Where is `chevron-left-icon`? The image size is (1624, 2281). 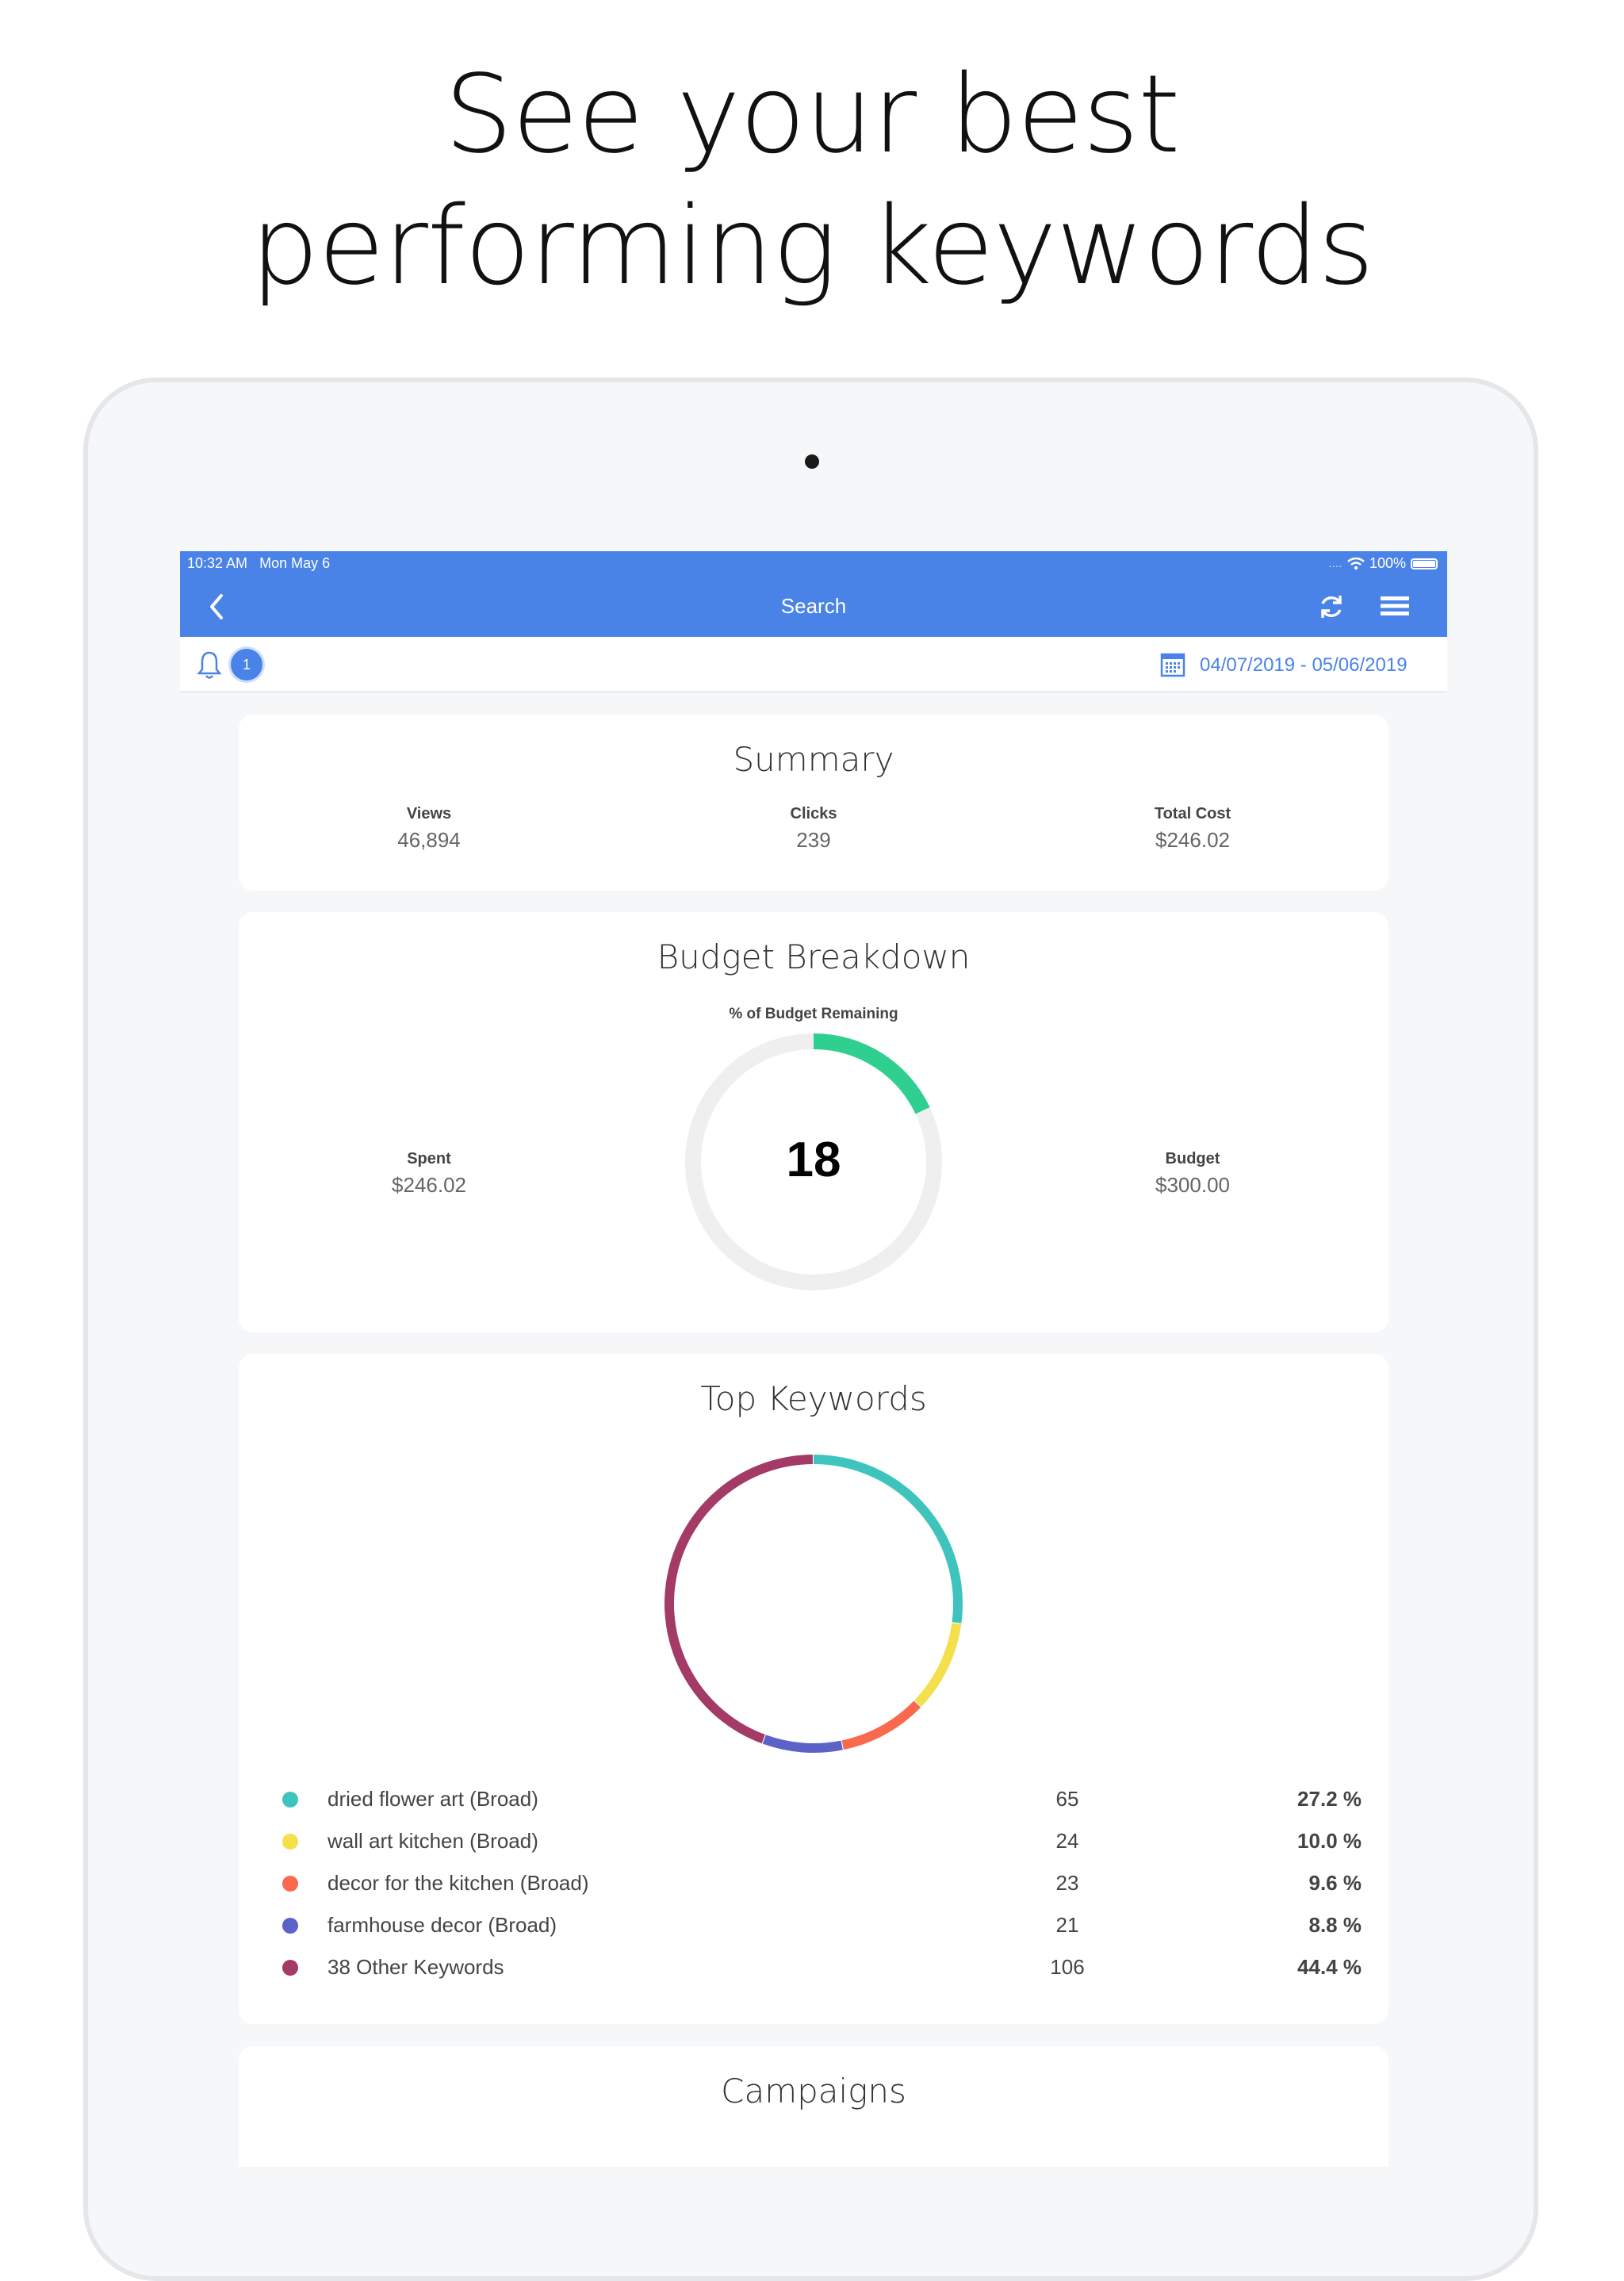
chevron-left-icon is located at coordinates (217, 607).